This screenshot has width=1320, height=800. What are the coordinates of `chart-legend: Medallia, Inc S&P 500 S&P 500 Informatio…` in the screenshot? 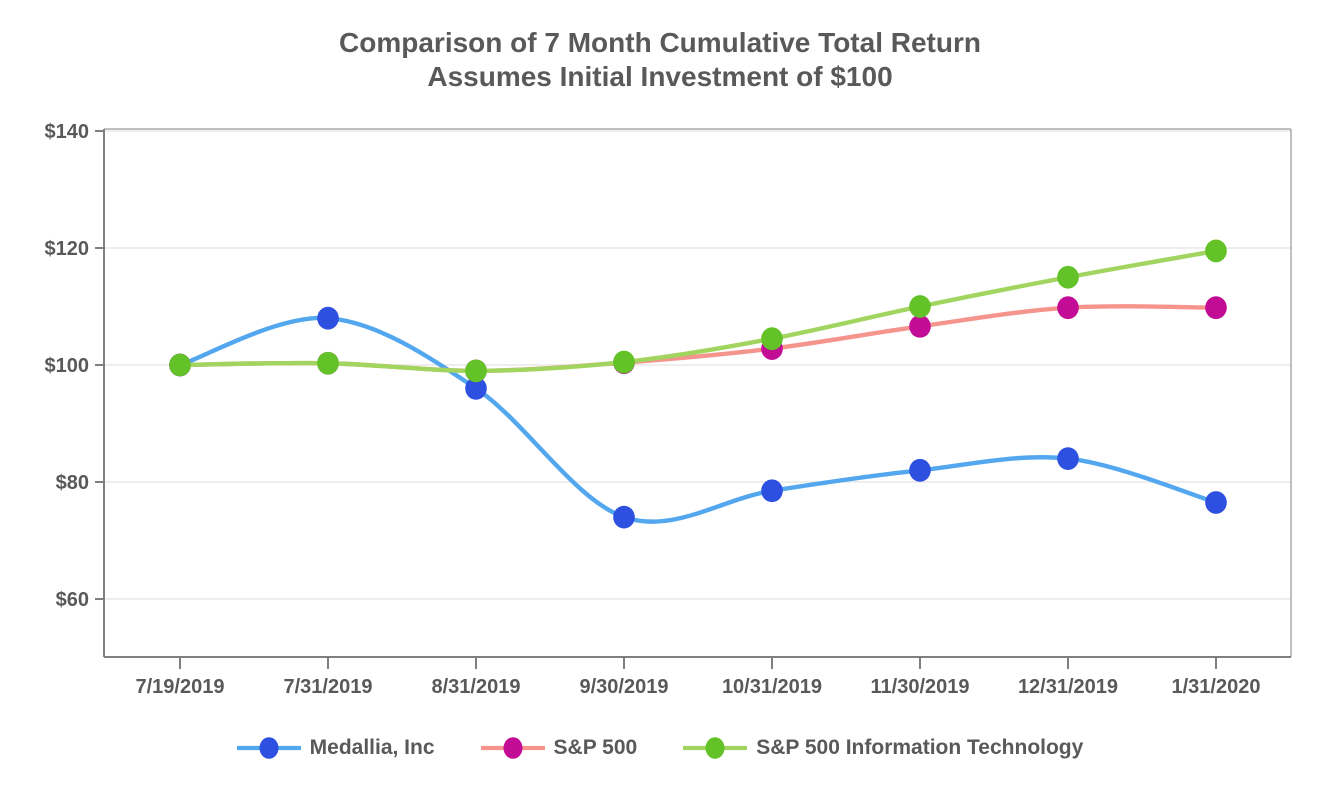 It's located at (660, 748).